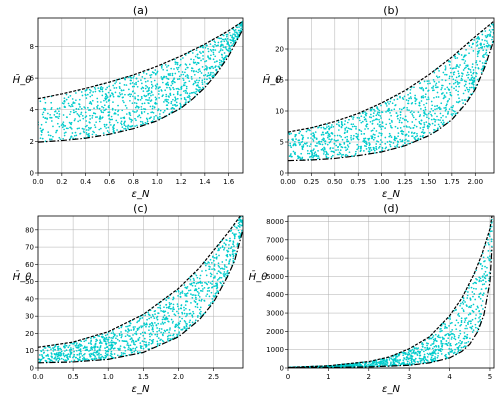 Image resolution: width=500 pixels, height=400 pixels. I want to click on x-axis-label: ε_N, so click(141, 194).